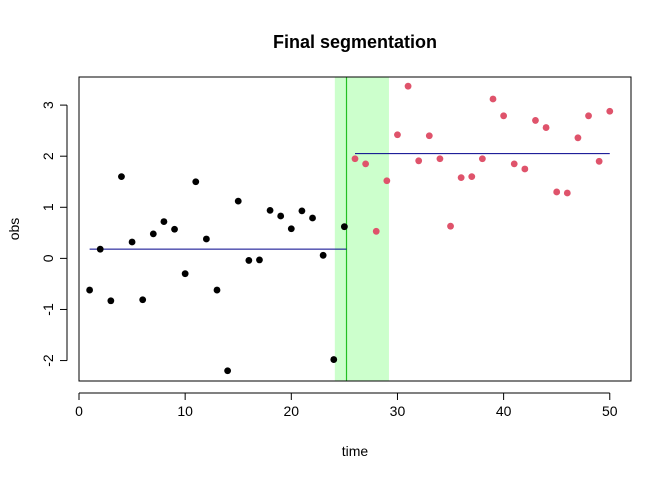  Describe the element at coordinates (48, 156) in the screenshot. I see `y-tick-label: 2` at that location.